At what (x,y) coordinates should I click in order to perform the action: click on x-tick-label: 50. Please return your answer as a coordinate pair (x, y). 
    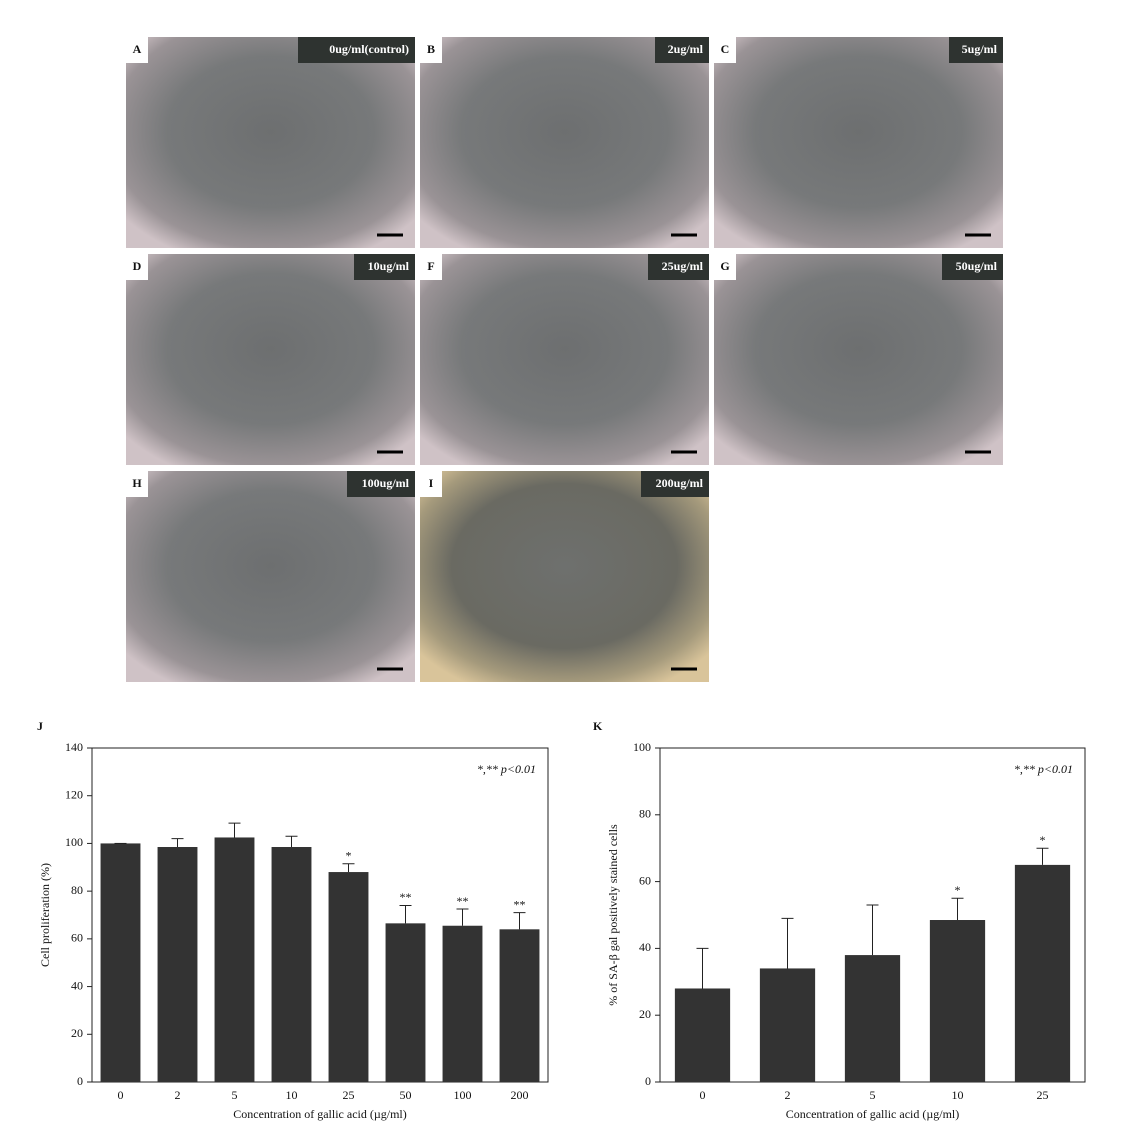
    Looking at the image, I should click on (406, 1095).